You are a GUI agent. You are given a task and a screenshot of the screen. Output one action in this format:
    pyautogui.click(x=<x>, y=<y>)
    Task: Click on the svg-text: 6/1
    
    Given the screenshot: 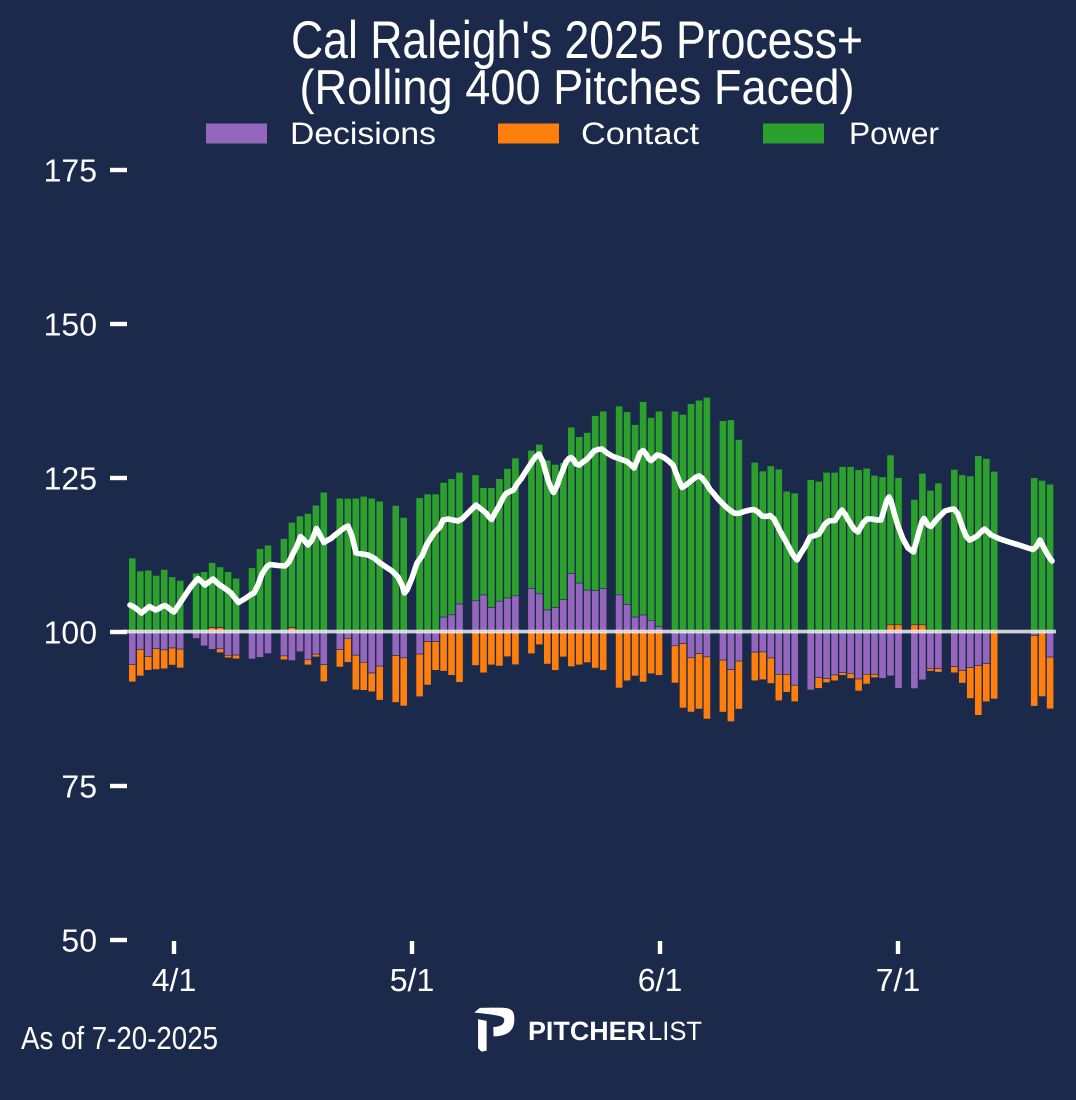 What is the action you would take?
    pyautogui.click(x=660, y=980)
    